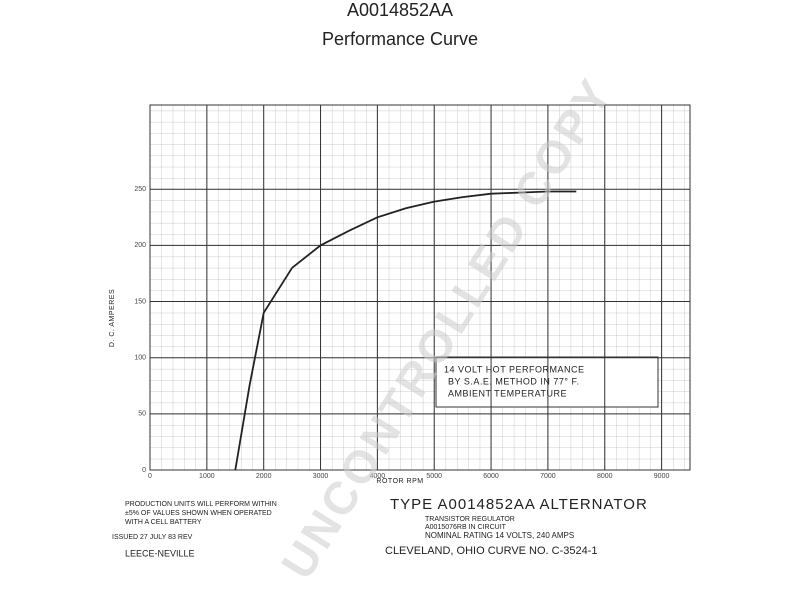 This screenshot has width=800, height=605. I want to click on y-tick-label: 250, so click(140, 189).